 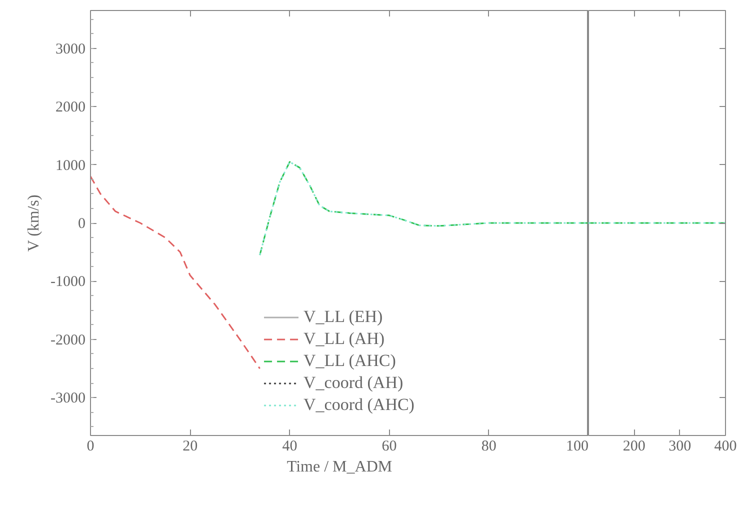 I want to click on legend-label: V_coord (AHC), so click(x=359, y=405).